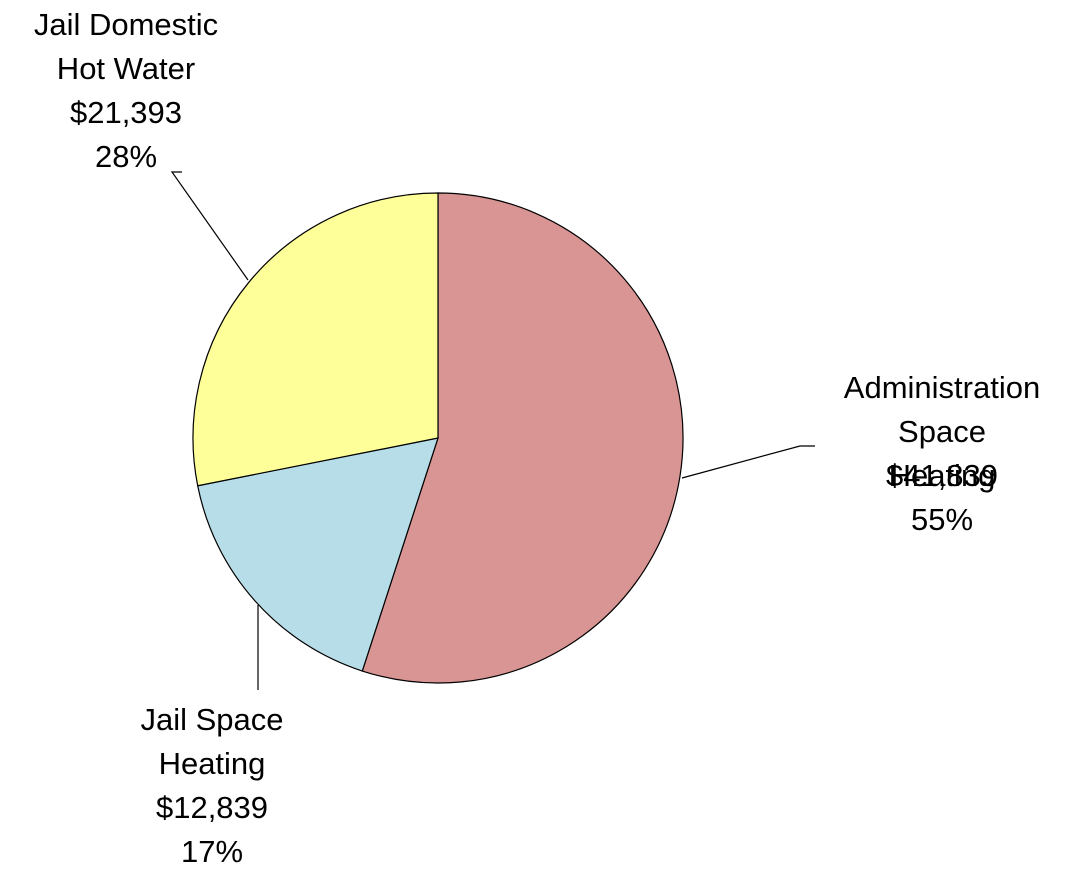 The height and width of the screenshot is (874, 1068). I want to click on percent-label: 55%, so click(942, 519).